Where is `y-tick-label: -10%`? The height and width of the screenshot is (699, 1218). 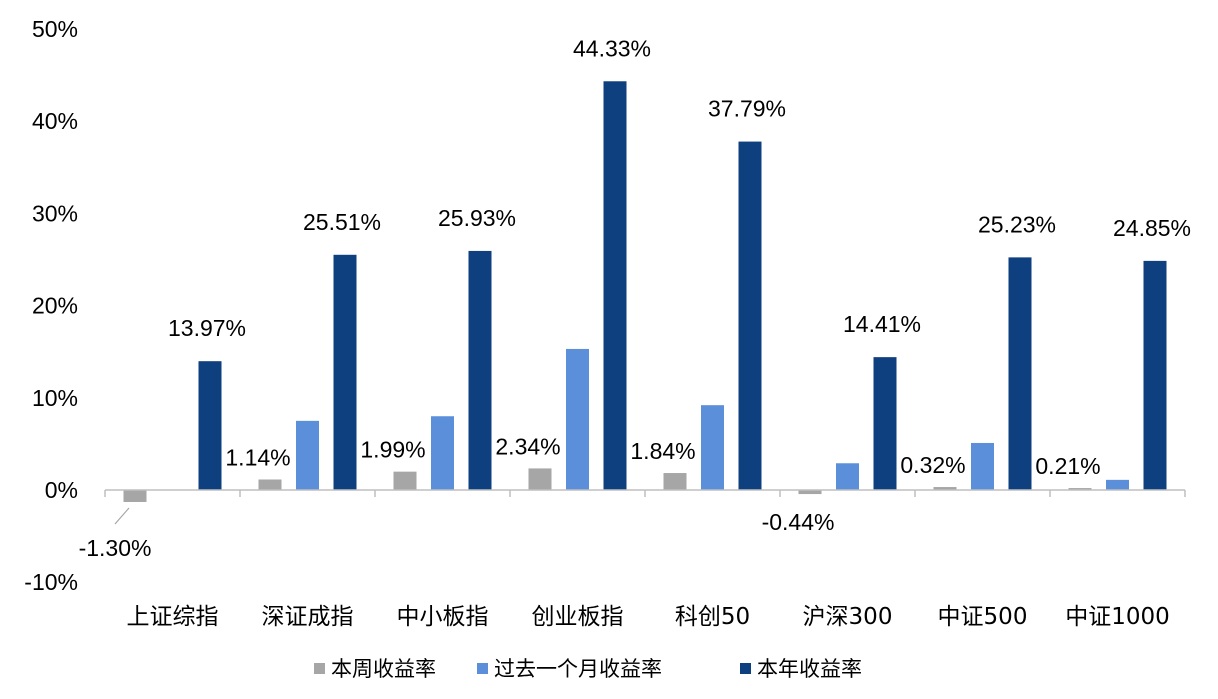 y-tick-label: -10% is located at coordinates (51, 582).